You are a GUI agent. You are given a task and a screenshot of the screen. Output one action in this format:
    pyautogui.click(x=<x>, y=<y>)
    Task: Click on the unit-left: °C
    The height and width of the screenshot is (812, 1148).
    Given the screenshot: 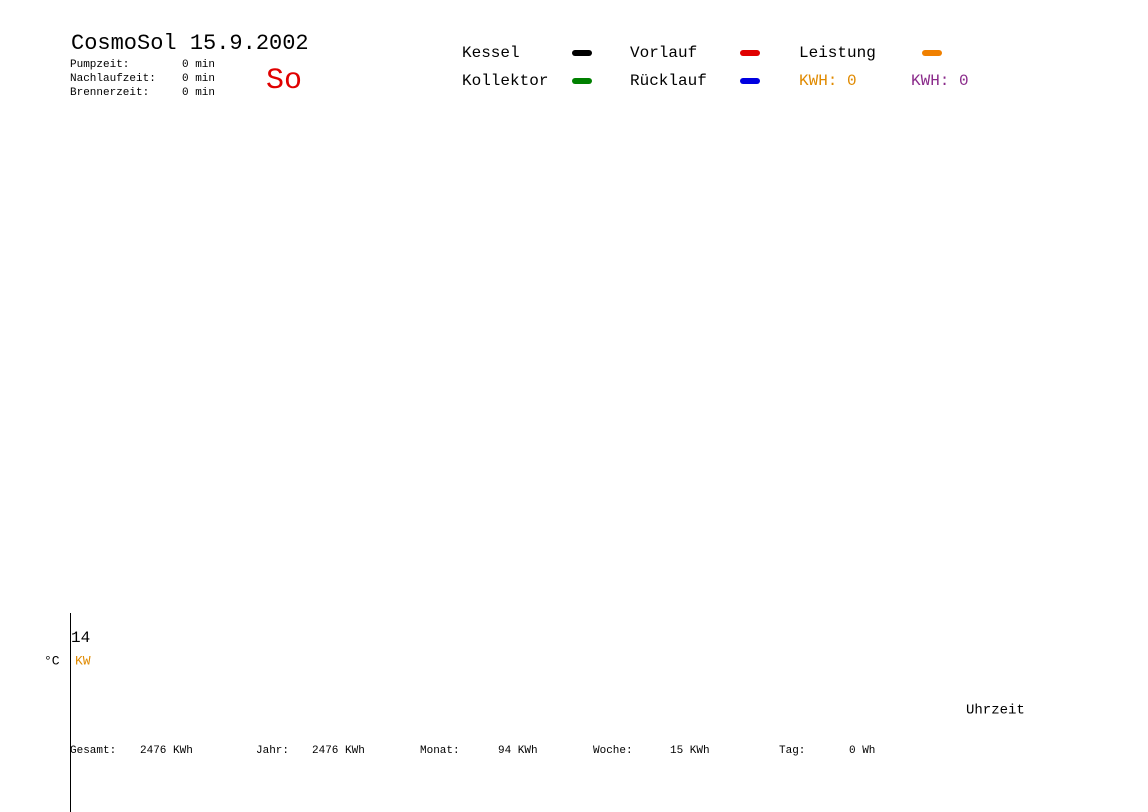 What is the action you would take?
    pyautogui.click(x=52, y=660)
    